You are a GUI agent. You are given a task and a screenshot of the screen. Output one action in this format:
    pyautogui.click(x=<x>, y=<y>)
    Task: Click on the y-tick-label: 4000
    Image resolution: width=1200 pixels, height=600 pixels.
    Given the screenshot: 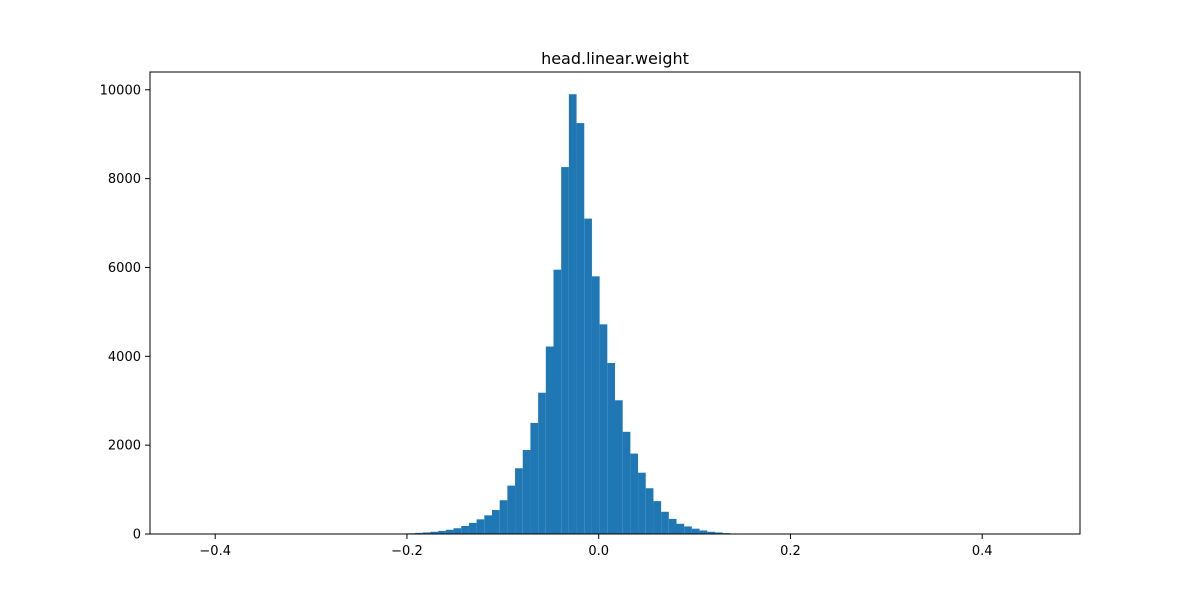 What is the action you would take?
    pyautogui.click(x=124, y=357)
    